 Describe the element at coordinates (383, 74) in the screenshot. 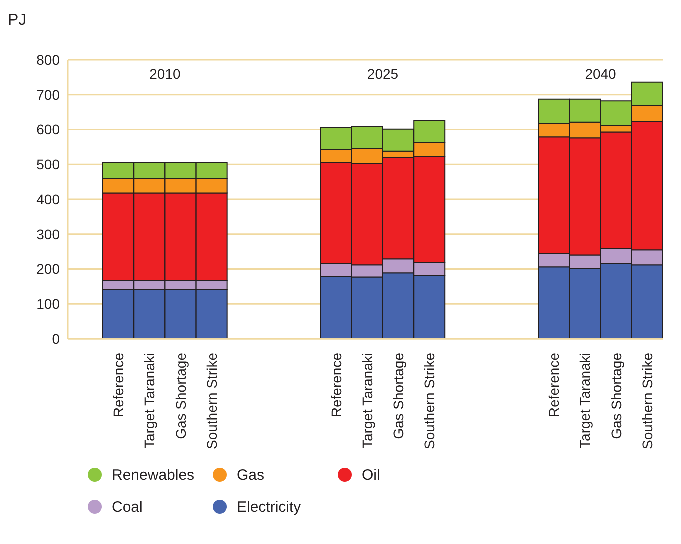

I see `annotation: 2025` at that location.